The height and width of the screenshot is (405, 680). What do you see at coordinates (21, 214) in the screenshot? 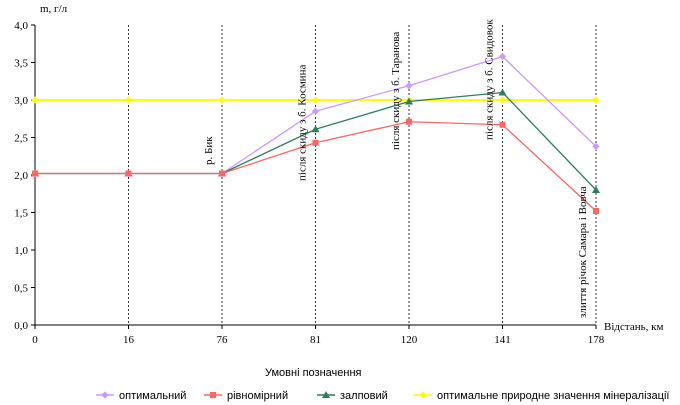
I see `y-tick-label: 1,5` at bounding box center [21, 214].